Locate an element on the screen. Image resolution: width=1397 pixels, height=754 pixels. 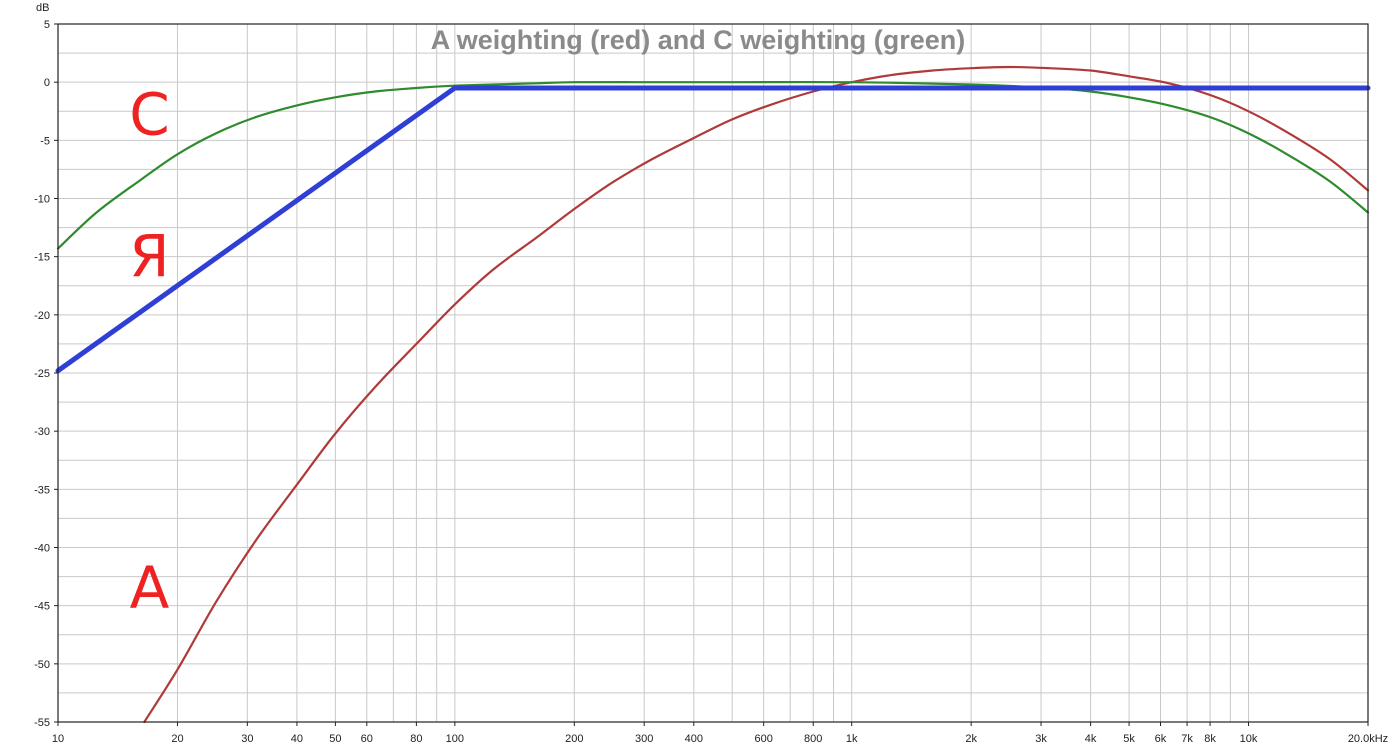
y-tick-label: -30 is located at coordinates (42, 432).